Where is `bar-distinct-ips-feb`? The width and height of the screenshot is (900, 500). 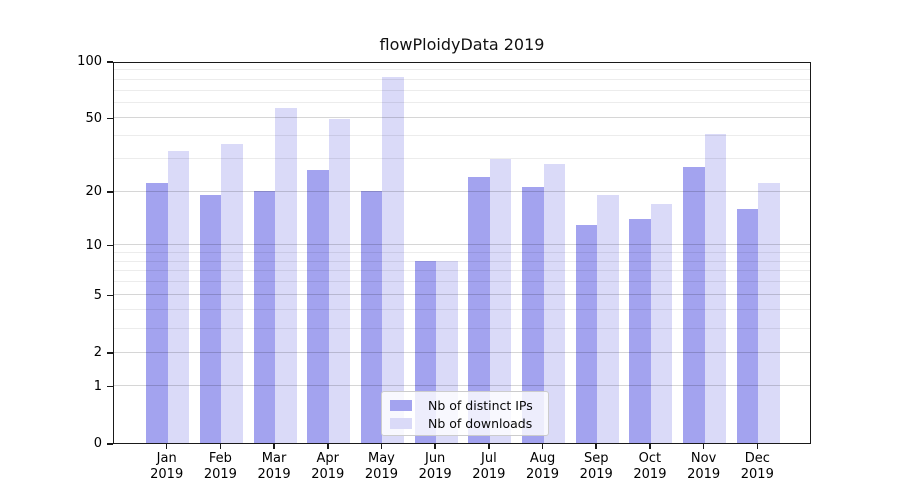 bar-distinct-ips-feb is located at coordinates (210, 319).